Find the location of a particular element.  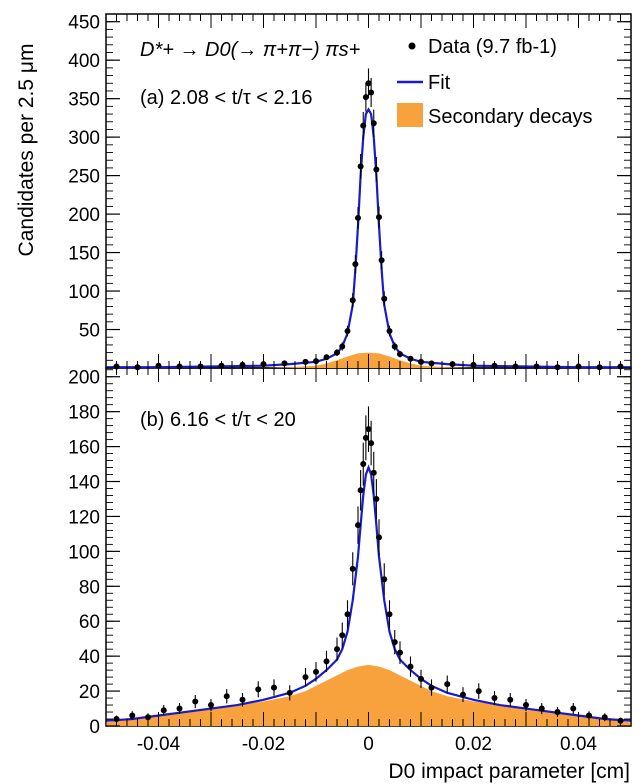

legend-data-label: Data (9.7 fb-1) is located at coordinates (492, 47).